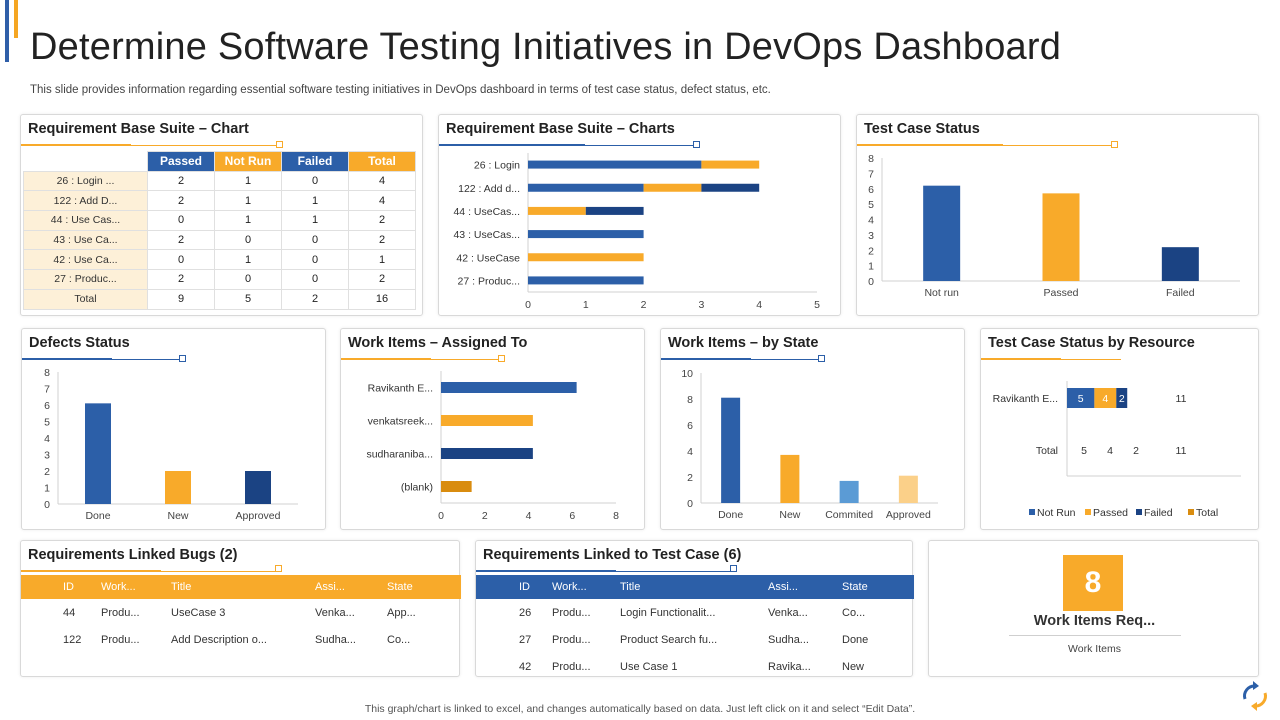 The height and width of the screenshot is (720, 1280). What do you see at coordinates (219, 299) in the screenshot?
I see `table-row: Total 9 5 2 16` at bounding box center [219, 299].